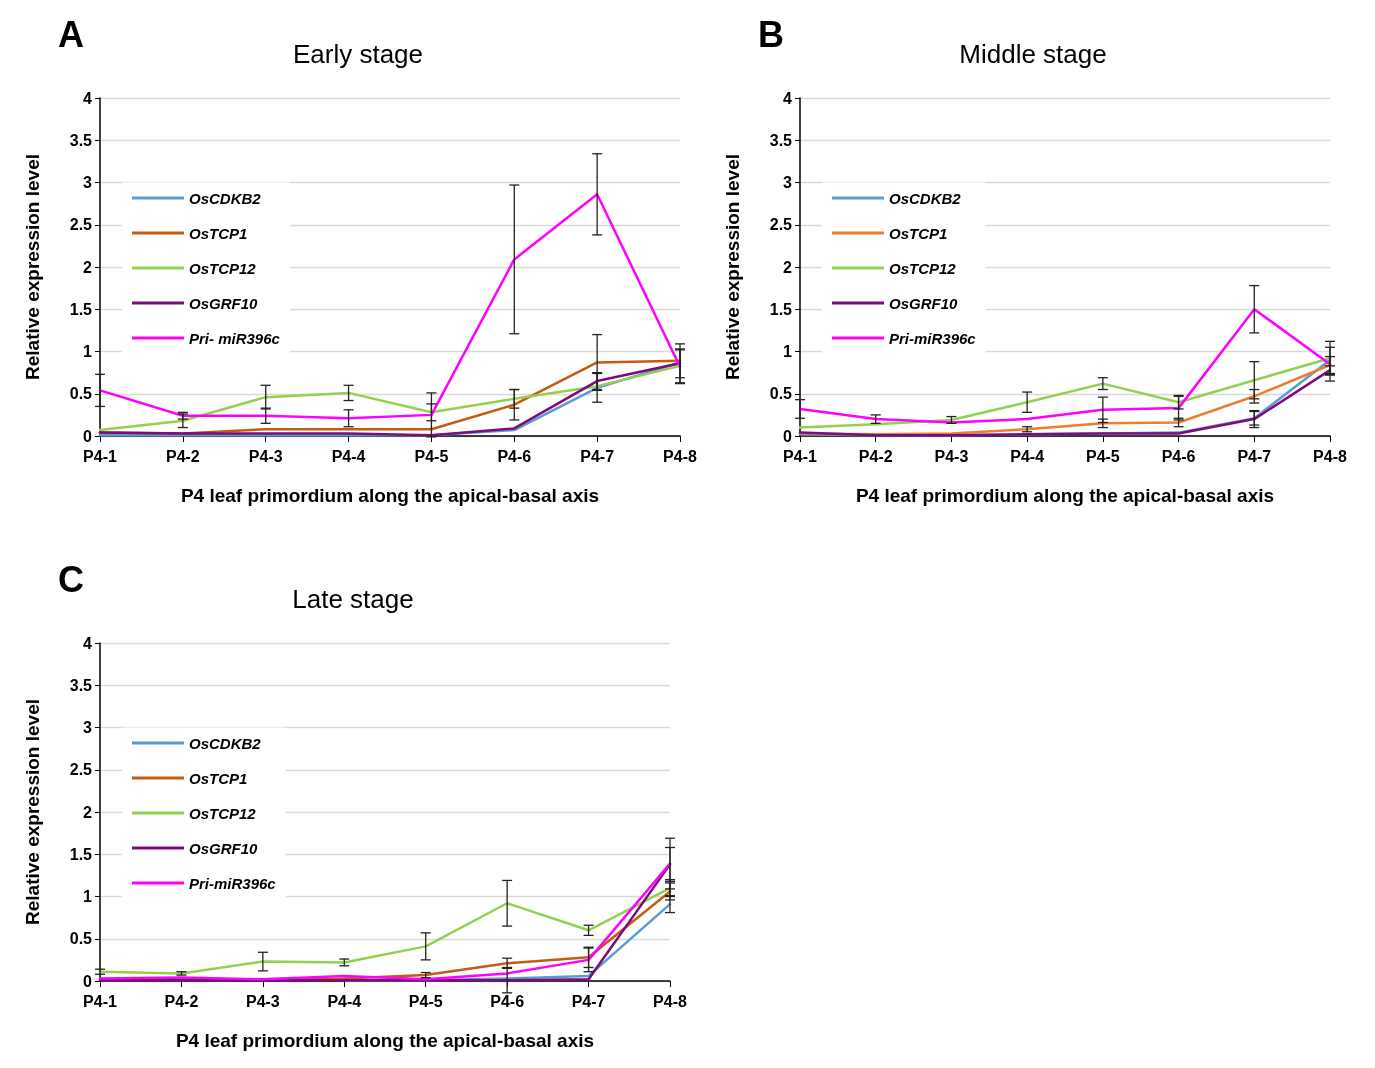 The width and height of the screenshot is (1375, 1068). What do you see at coordinates (353, 599) in the screenshot?
I see `chart-title: Late stage` at bounding box center [353, 599].